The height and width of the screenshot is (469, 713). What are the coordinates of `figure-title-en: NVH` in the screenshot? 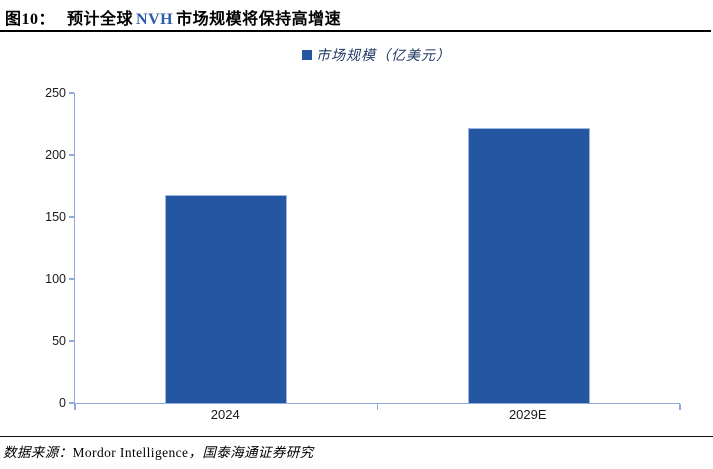 It's located at (155, 19).